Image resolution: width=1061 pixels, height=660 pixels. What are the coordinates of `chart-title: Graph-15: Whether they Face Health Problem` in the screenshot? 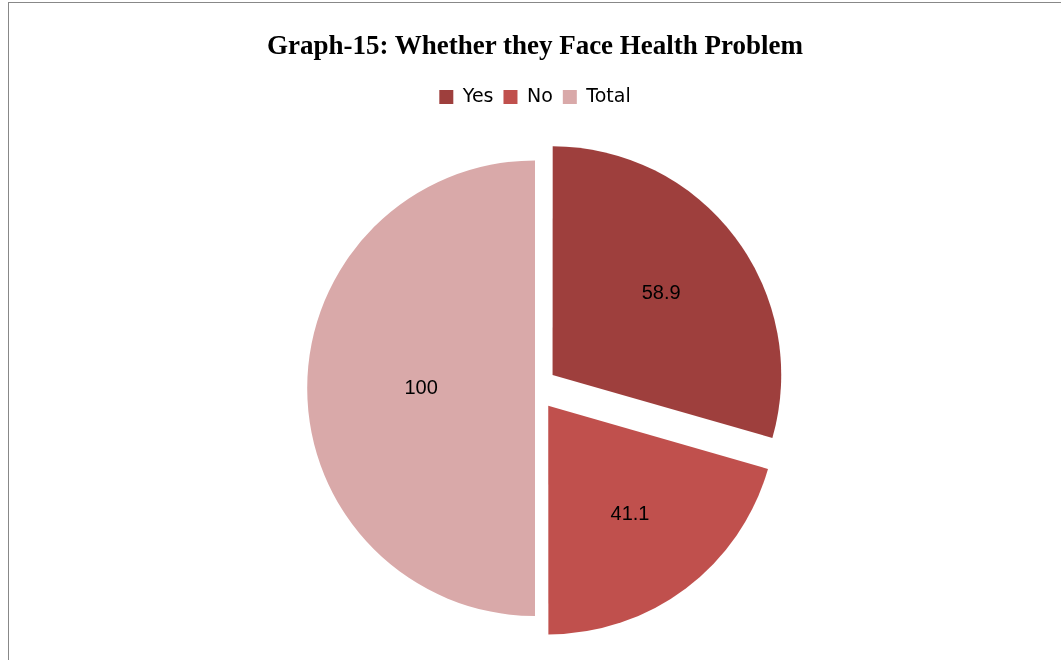 It's located at (535, 45).